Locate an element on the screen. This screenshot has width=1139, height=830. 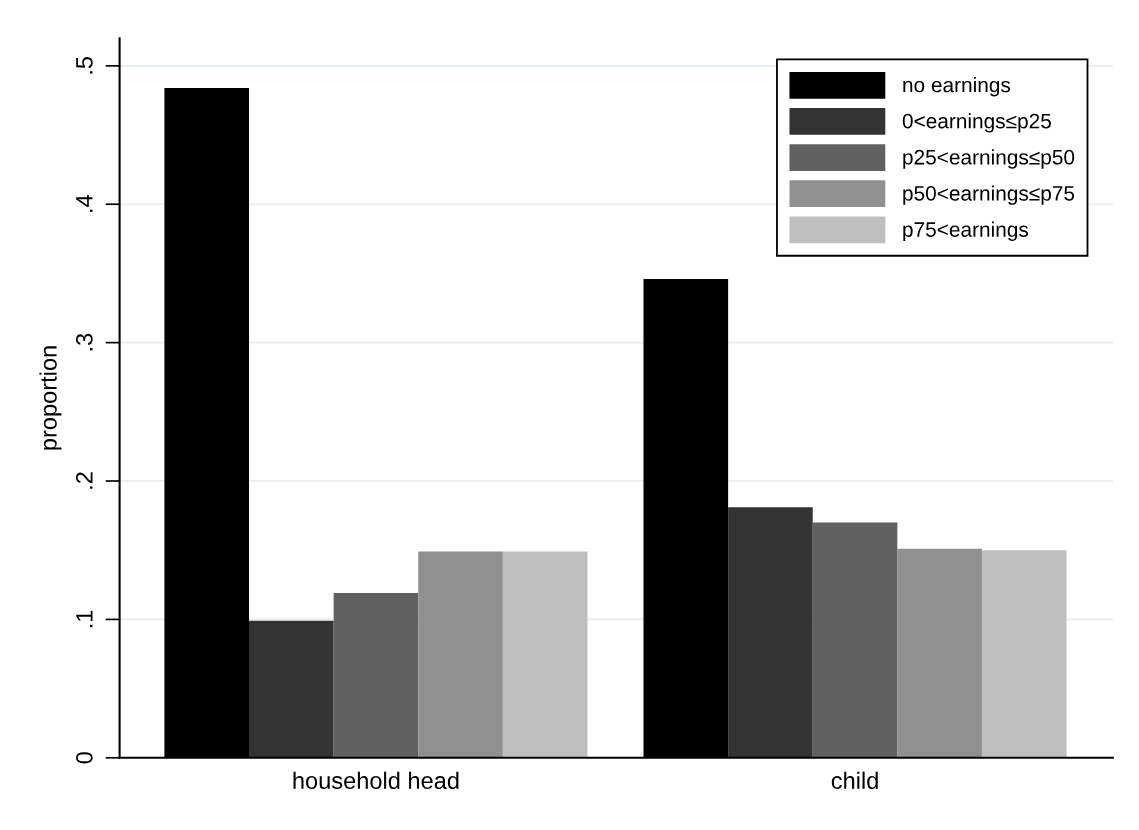
legend-label: p75<earnings is located at coordinates (966, 231).